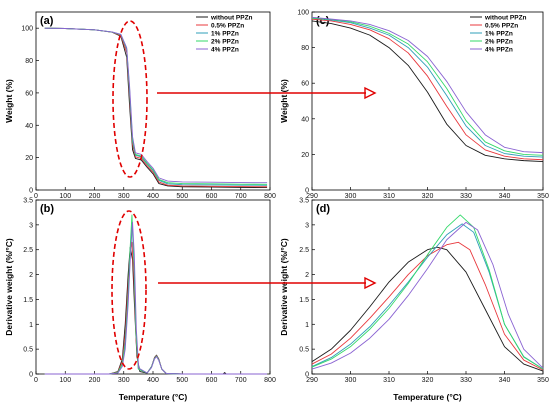 This screenshot has width=550, height=409. I want to click on series-line-1-ppzn, so click(427, 87).